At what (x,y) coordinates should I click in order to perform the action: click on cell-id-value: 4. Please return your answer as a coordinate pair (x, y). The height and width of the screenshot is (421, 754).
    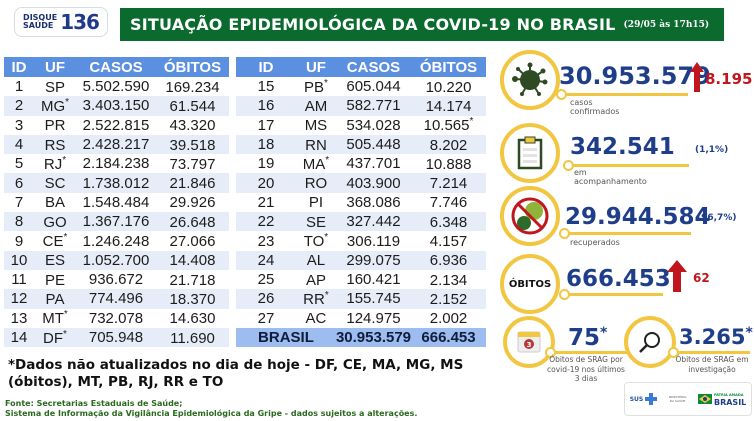
    Looking at the image, I should click on (19, 145).